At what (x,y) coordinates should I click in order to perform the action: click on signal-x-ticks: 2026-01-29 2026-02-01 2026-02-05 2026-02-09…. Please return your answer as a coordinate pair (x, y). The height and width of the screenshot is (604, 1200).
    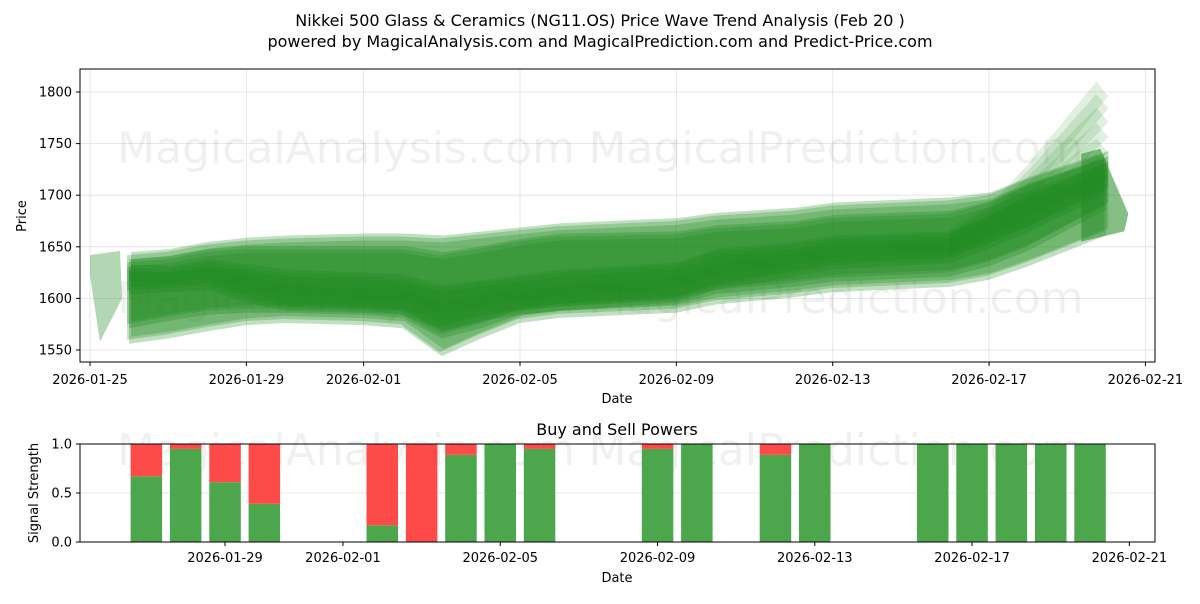
    Looking at the image, I should click on (677, 554).